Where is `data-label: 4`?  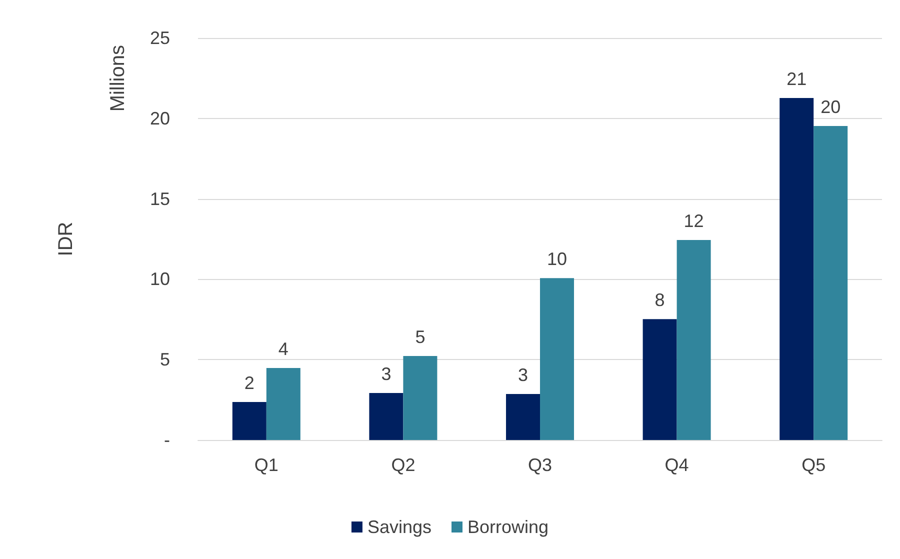 data-label: 4 is located at coordinates (283, 348).